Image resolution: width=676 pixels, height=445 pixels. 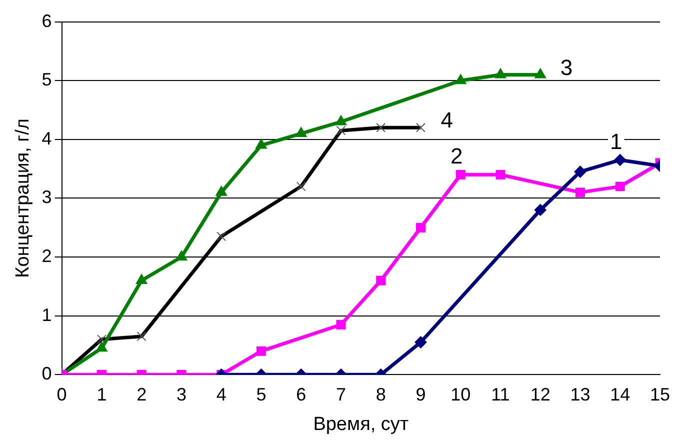 I want to click on y-tick-label: 4, so click(x=47, y=138).